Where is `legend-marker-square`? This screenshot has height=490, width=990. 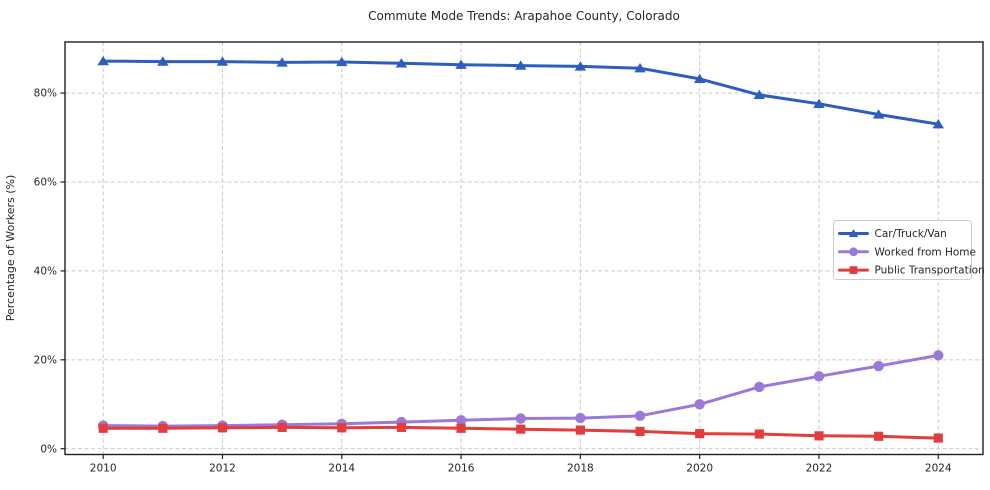 legend-marker-square is located at coordinates (853, 270).